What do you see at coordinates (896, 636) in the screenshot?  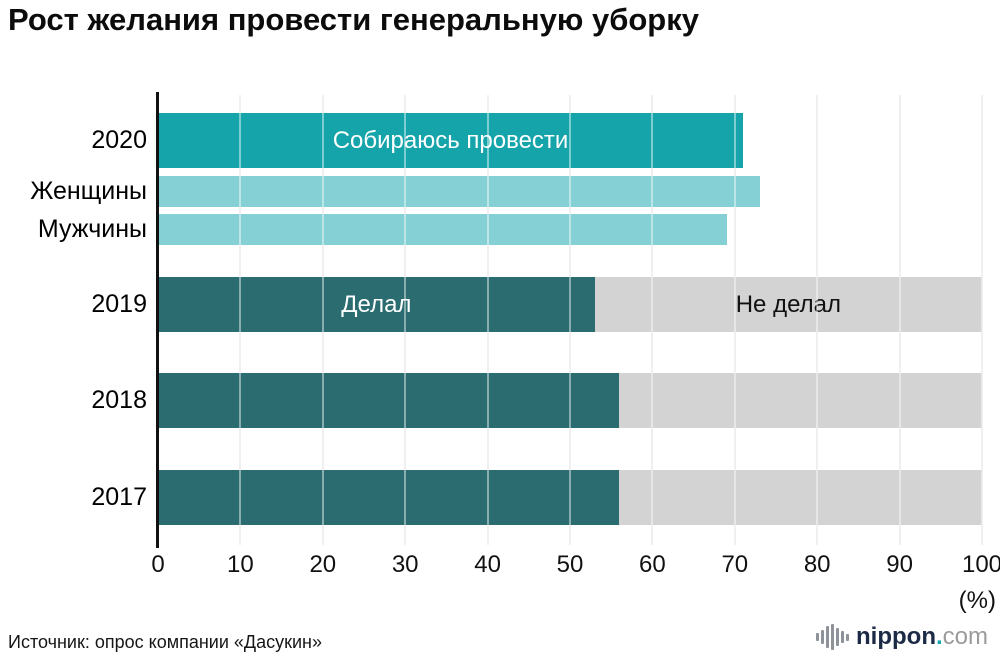 I see `logo-name: nippon` at bounding box center [896, 636].